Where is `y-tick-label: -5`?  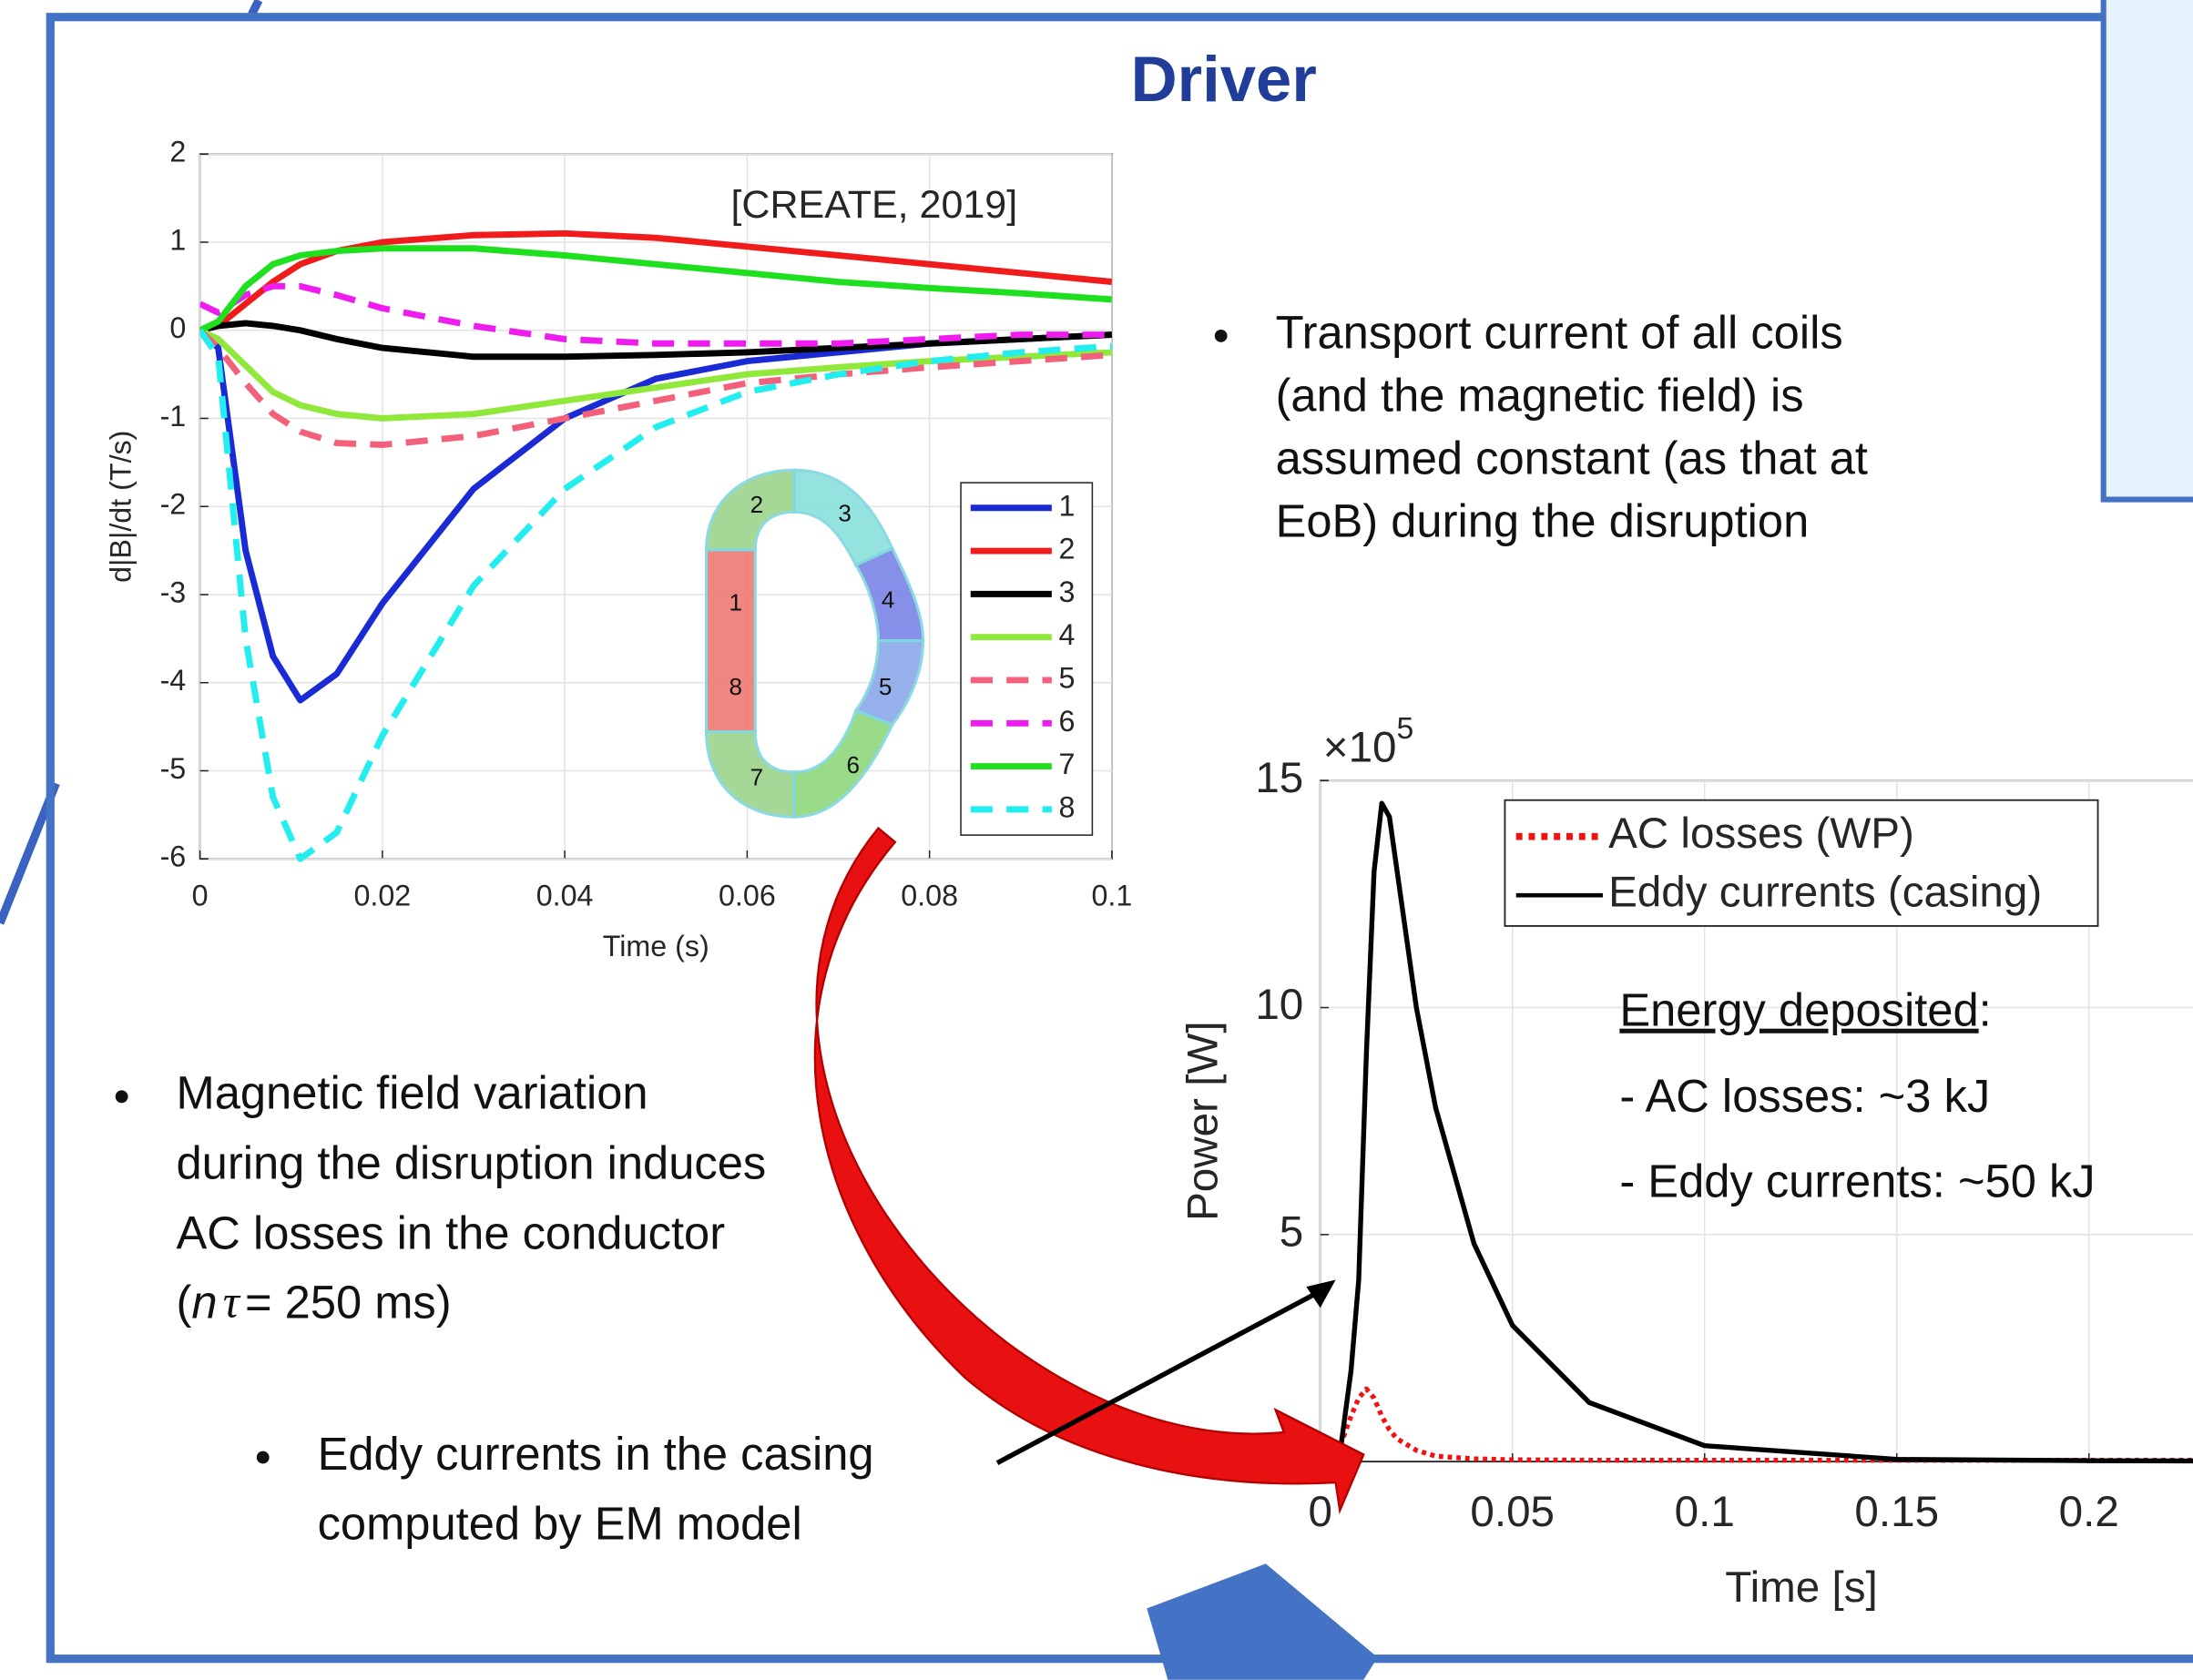 y-tick-label: -5 is located at coordinates (174, 768).